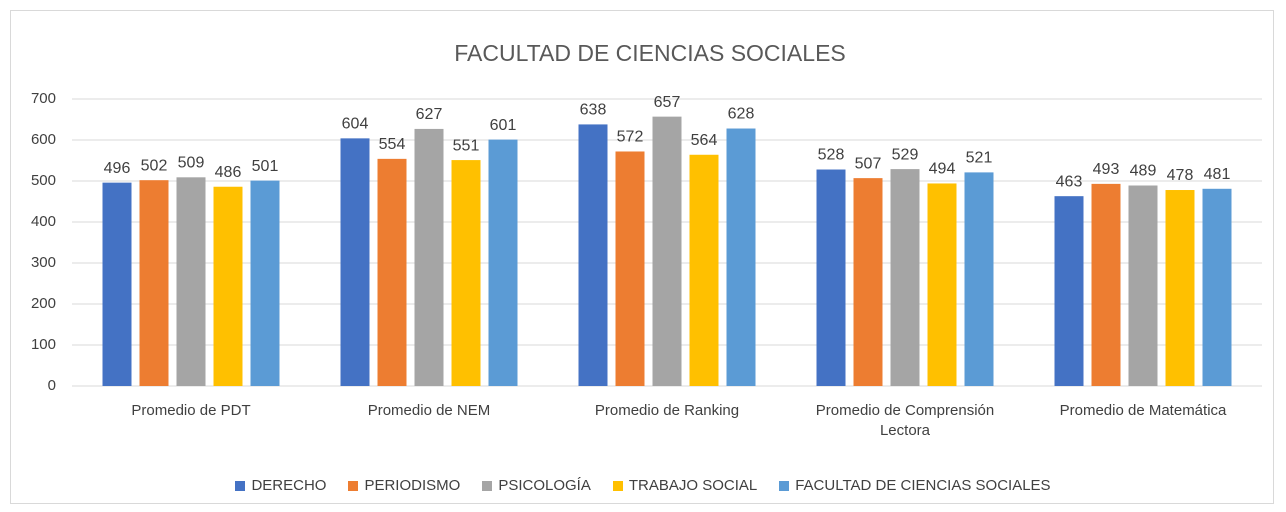  I want to click on legend-item: PSICOLOGÍA, so click(536, 485).